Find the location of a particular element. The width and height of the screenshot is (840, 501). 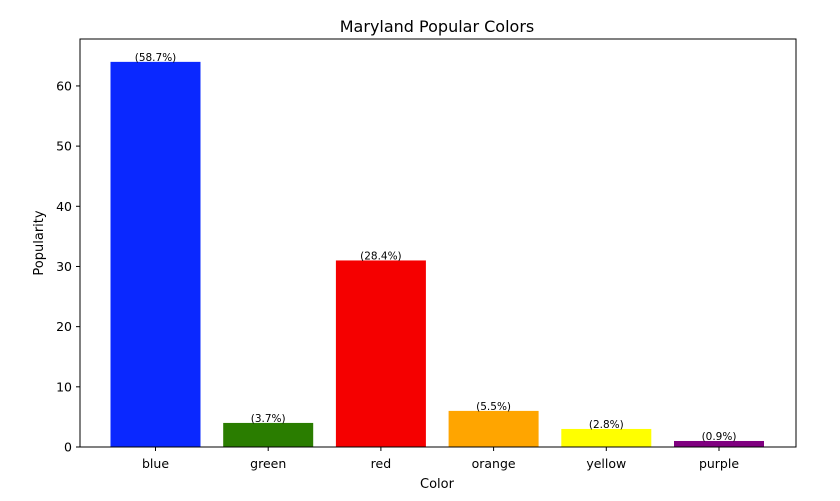

bar-blue is located at coordinates (155, 254).